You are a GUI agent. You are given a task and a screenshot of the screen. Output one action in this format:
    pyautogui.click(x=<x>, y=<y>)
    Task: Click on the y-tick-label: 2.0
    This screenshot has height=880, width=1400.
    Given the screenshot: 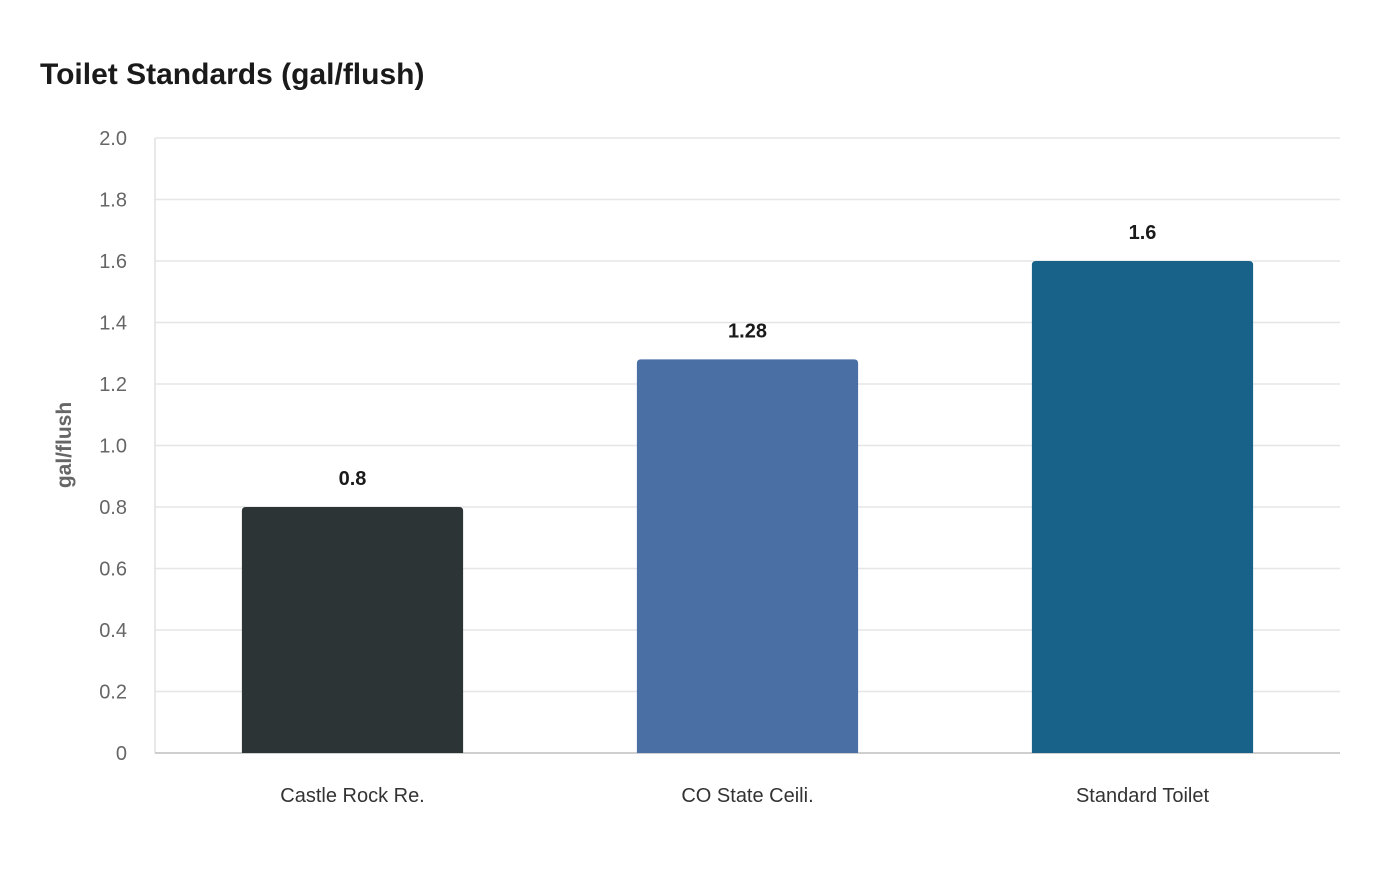 What is the action you would take?
    pyautogui.click(x=113, y=139)
    